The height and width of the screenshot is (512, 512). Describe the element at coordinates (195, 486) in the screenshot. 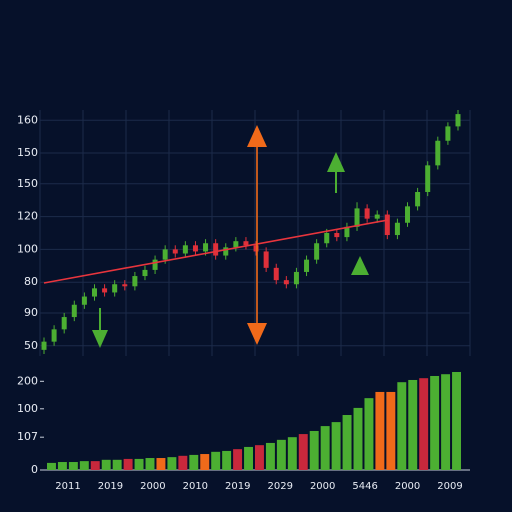

I see `x-tick-label: 2010` at that location.